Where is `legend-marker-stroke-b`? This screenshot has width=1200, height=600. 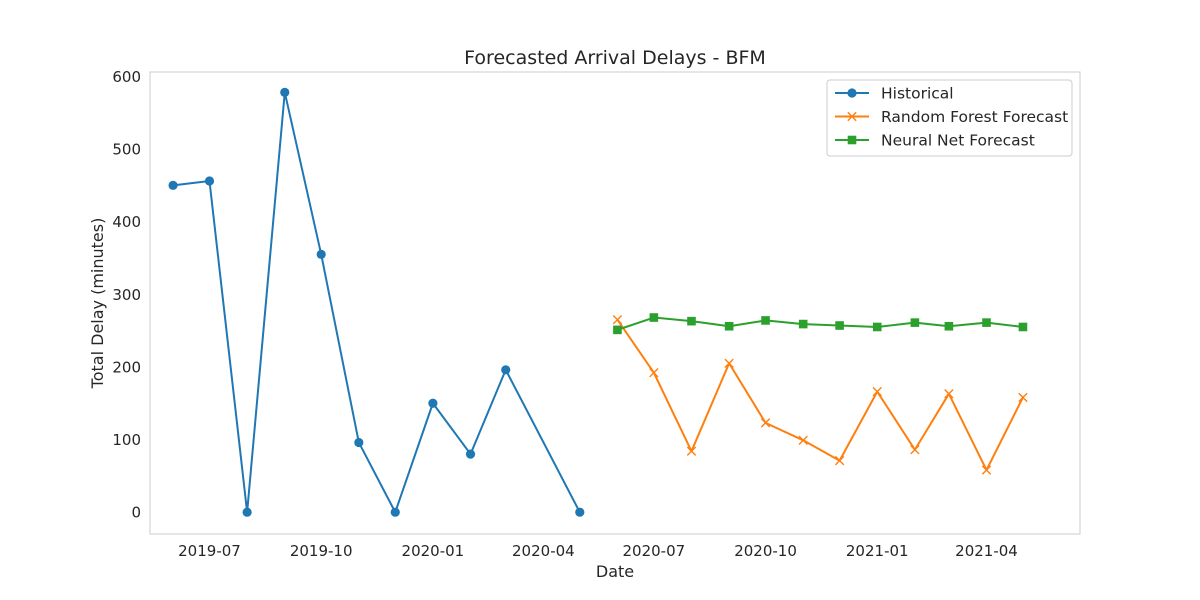 legend-marker-stroke-b is located at coordinates (852, 116).